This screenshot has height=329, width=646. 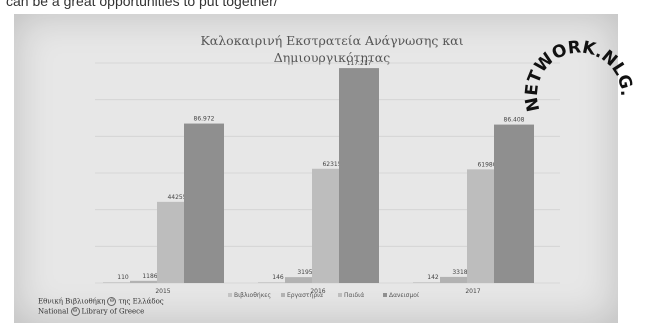 I want to click on watermark-text: NETWORK.NLG.GR, so click(x=577, y=61).